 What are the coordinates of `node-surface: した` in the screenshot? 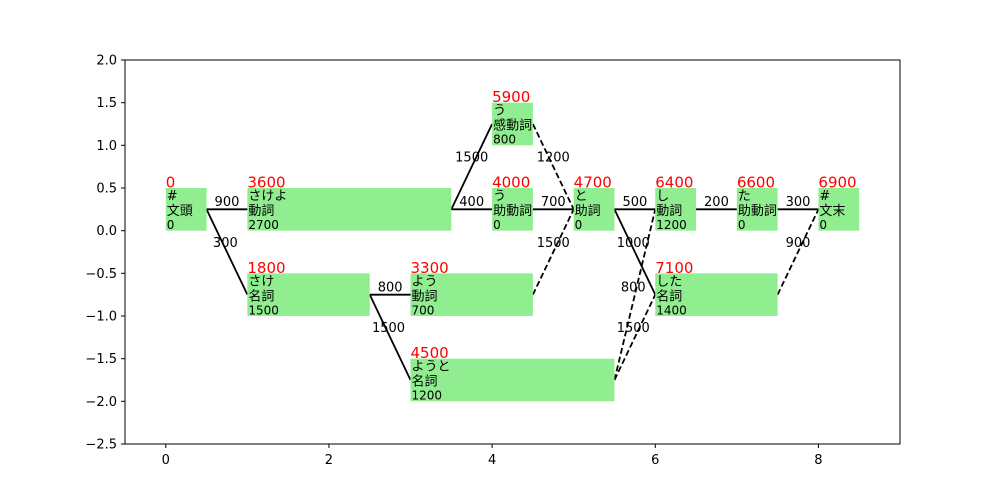 It's located at (669, 281).